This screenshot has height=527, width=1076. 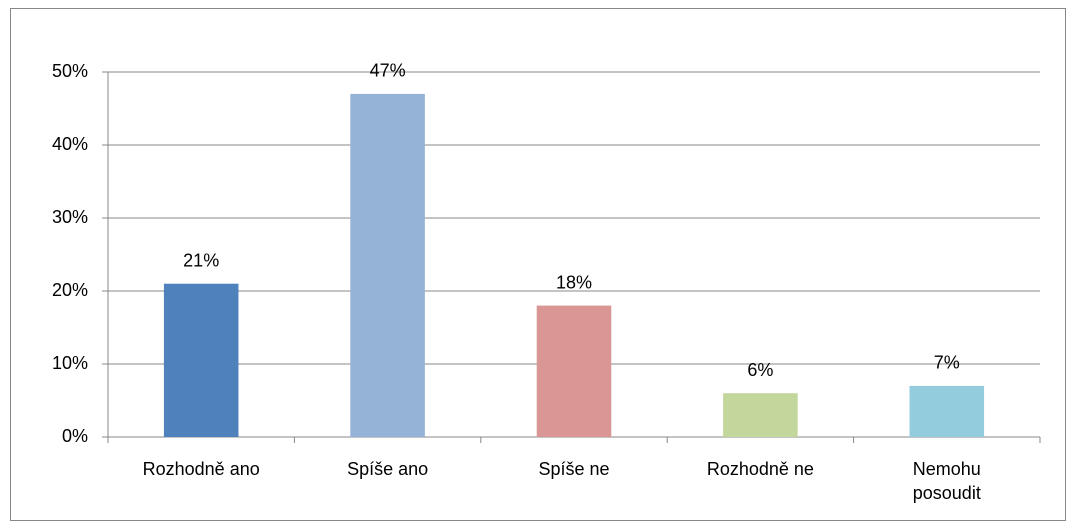 I want to click on y-tick-label: 20%, so click(x=70, y=290).